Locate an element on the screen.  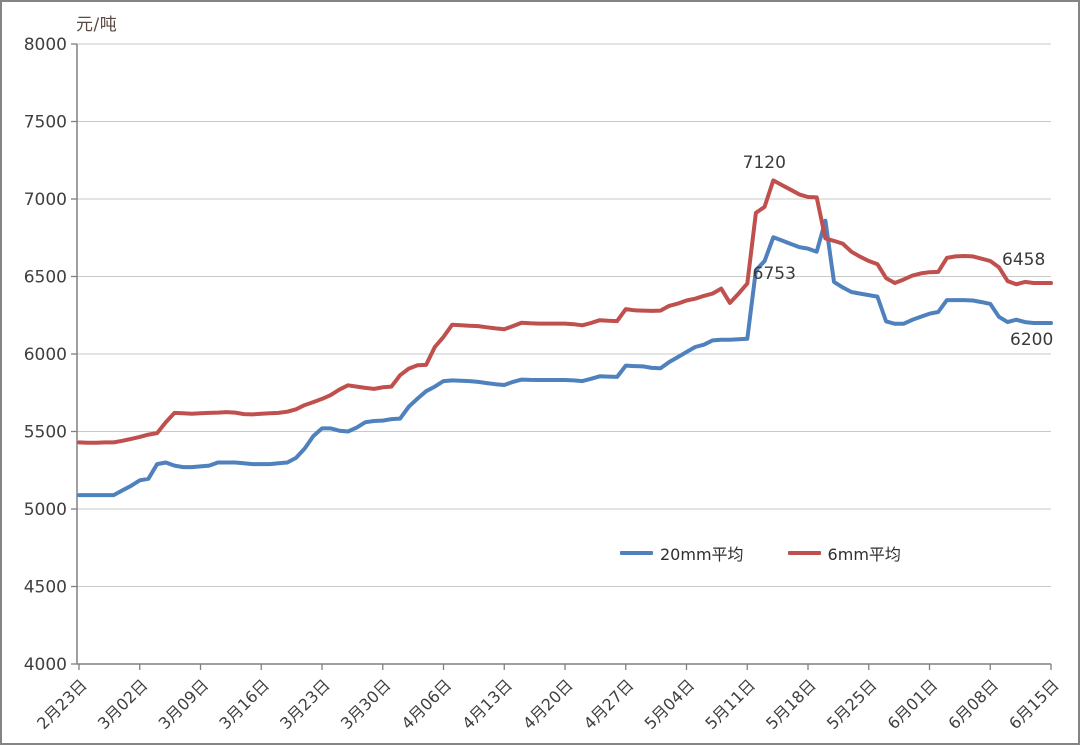
x-axis-tick-label: 5月04日 is located at coordinates (670, 704).